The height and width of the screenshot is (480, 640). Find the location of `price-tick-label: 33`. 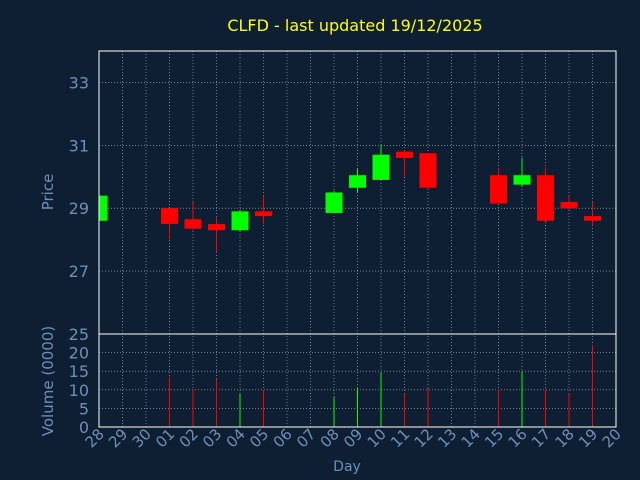

price-tick-label: 33 is located at coordinates (79, 82).